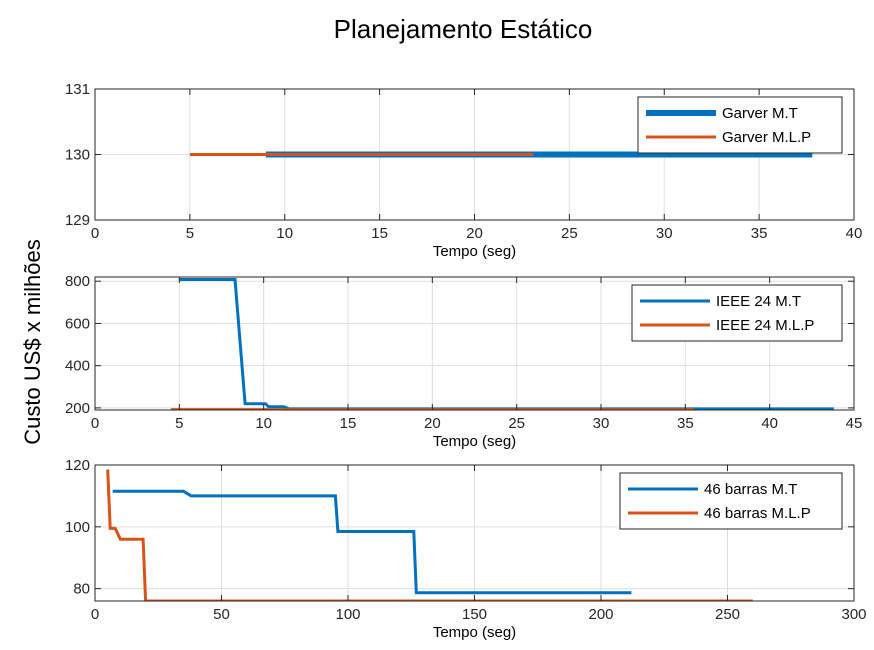 Image resolution: width=874 pixels, height=650 pixels. Describe the element at coordinates (221, 614) in the screenshot. I see `x-tick-label: 50` at that location.